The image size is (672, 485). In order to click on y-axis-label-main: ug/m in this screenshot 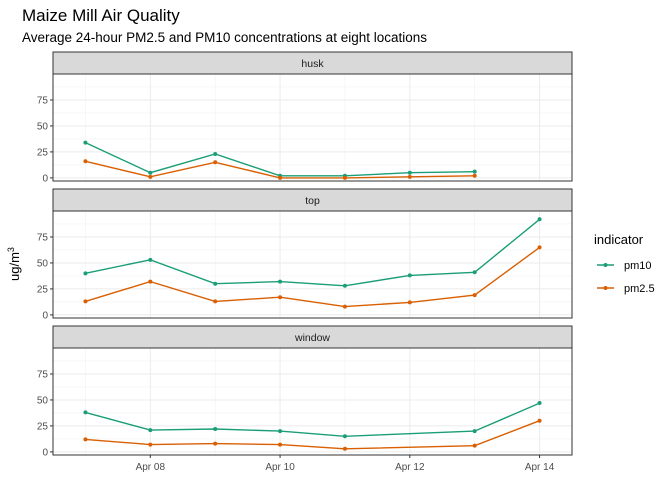, I will do `click(14, 266)`.